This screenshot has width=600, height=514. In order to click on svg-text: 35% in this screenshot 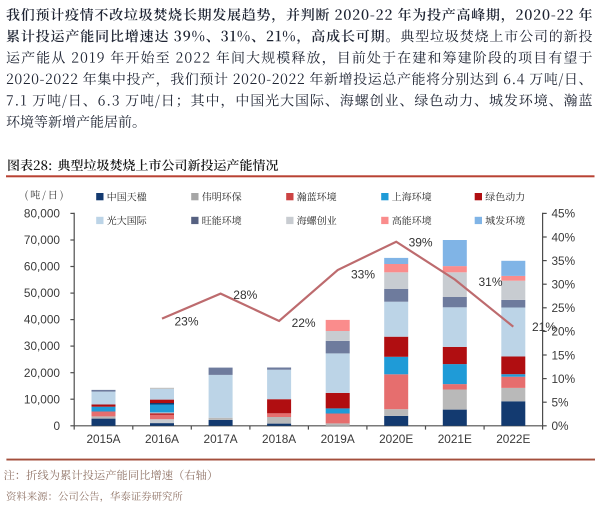, I will do `click(564, 261)`.